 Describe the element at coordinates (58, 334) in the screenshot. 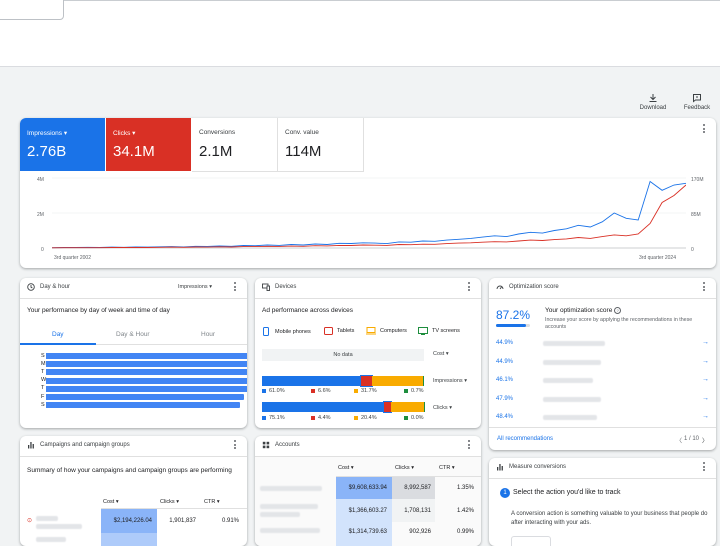

I see `tab-day: Day` at that location.